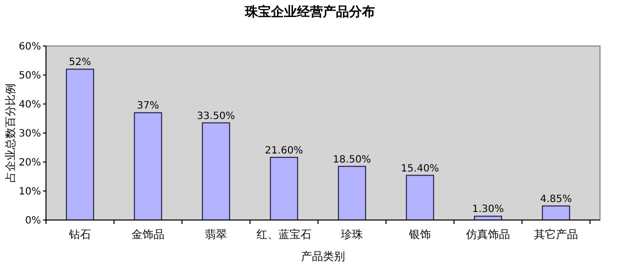  What do you see at coordinates (10, 133) in the screenshot?
I see `y-axis-title: 占企业总数百分比例` at bounding box center [10, 133].